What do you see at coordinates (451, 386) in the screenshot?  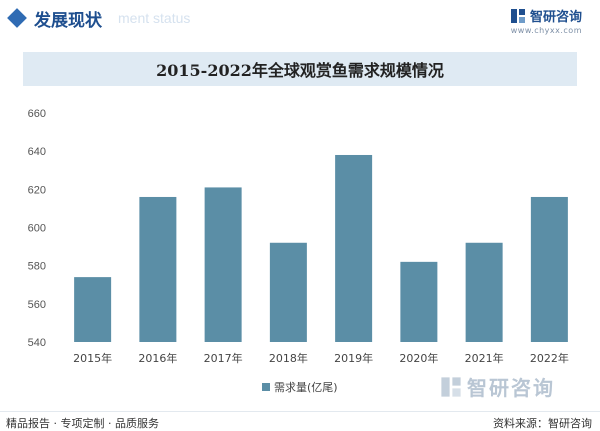 I see `watermark-logo-icon` at bounding box center [451, 386].